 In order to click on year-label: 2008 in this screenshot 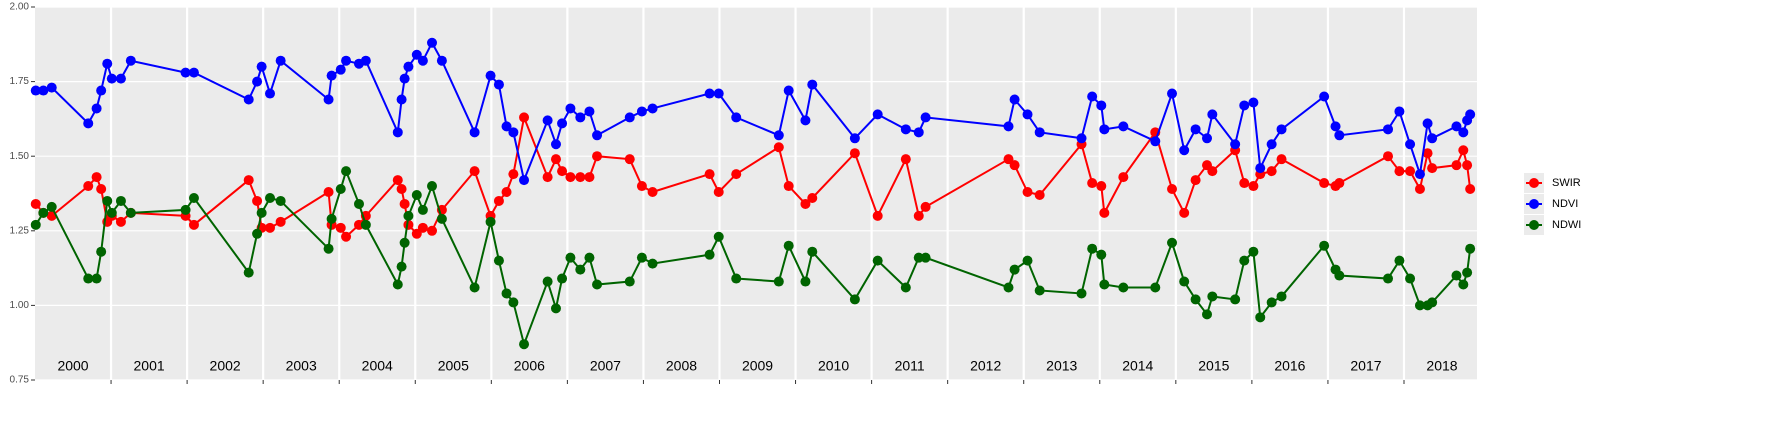, I will do `click(681, 366)`.